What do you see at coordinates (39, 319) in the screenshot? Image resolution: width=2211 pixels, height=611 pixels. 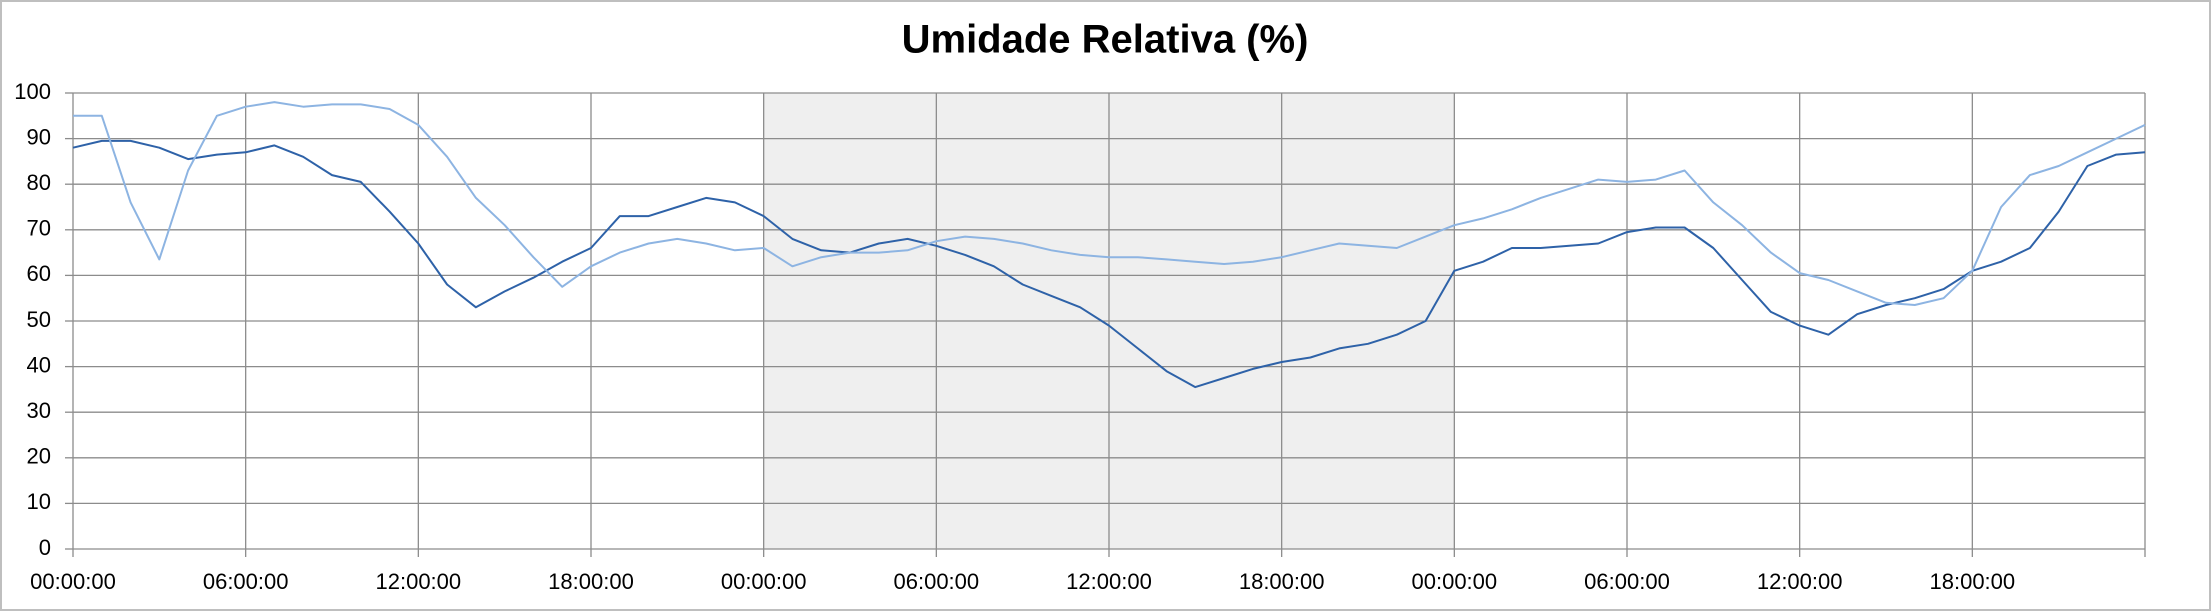 I see `y-tick-label: 50` at bounding box center [39, 319].